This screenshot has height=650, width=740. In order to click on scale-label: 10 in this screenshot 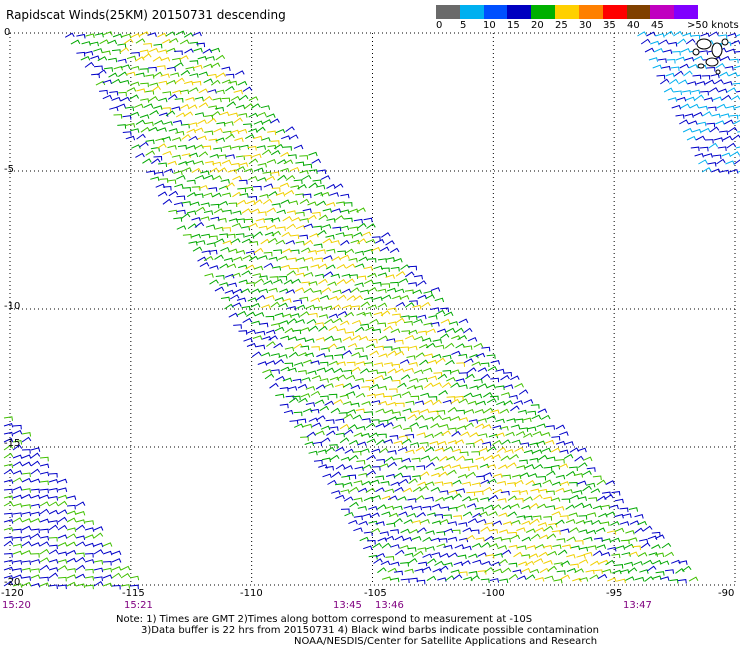, I will do `click(489, 25)`.